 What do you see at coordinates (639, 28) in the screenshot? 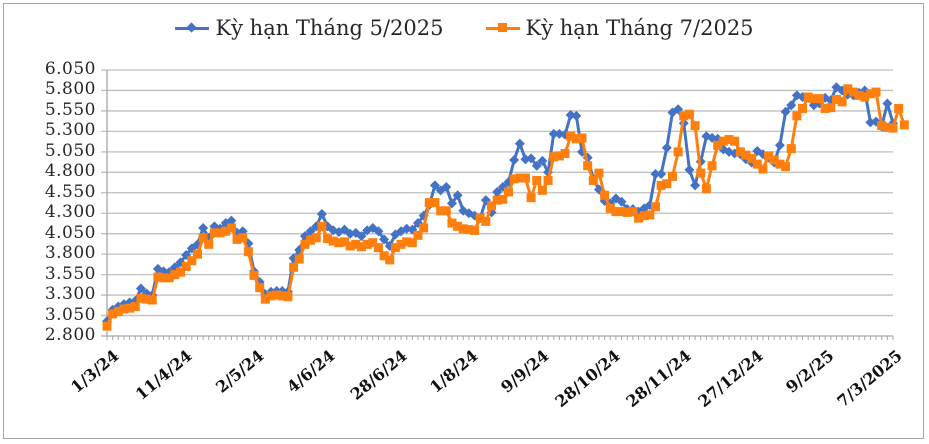
I see `legend-label: Kỳ hạn Tháng 7/2025` at bounding box center [639, 28].